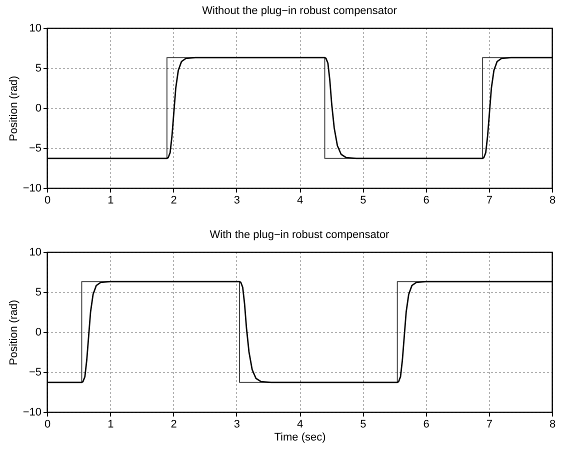 The image size is (568, 463). What do you see at coordinates (300, 438) in the screenshot?
I see `x-axis-title: Time (sec)` at bounding box center [300, 438].